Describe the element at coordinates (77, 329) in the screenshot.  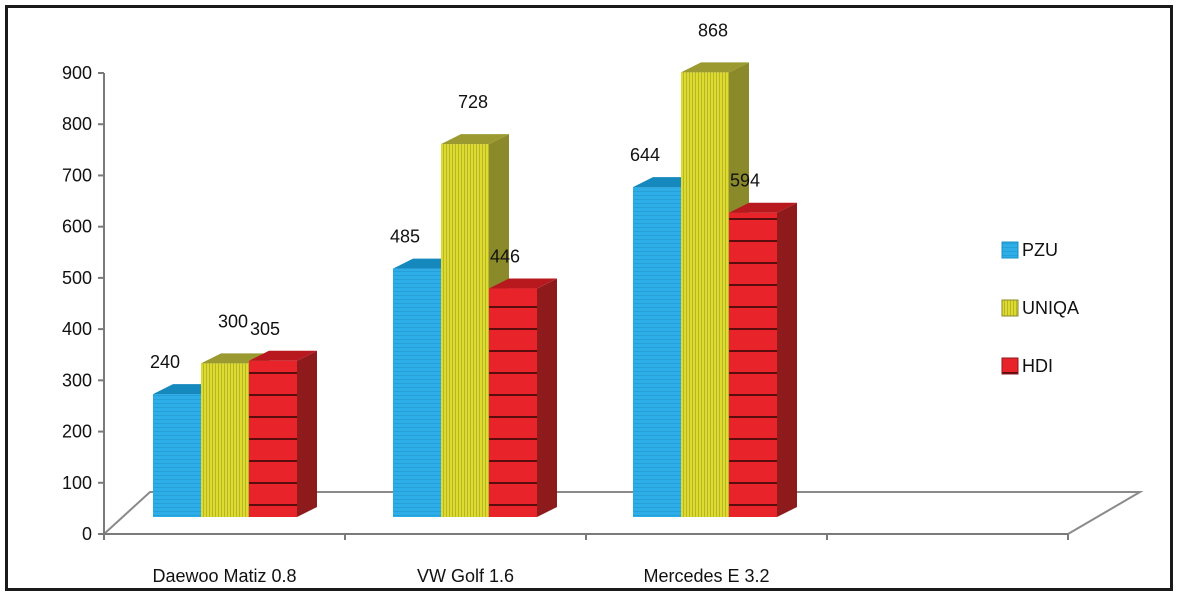
I see `y-tick-label: 400` at that location.